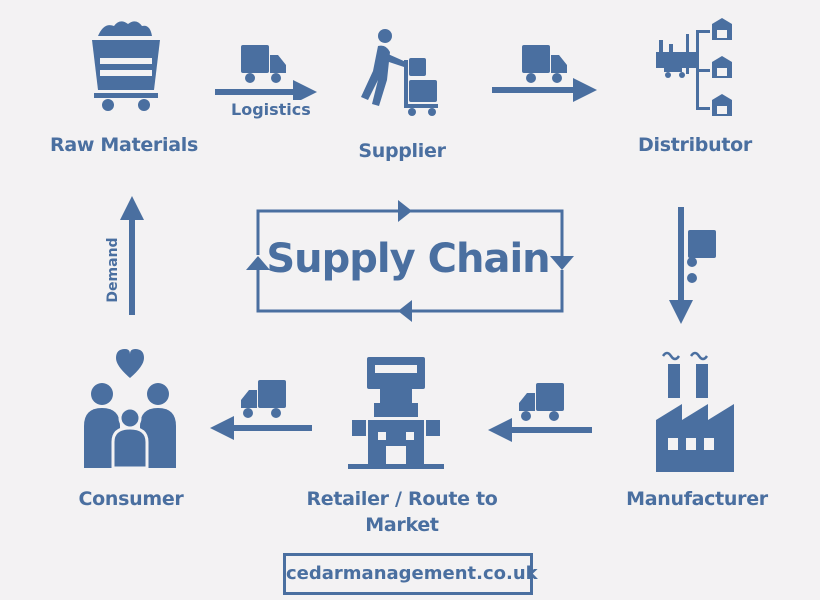 This screenshot has width=820, height=600. Describe the element at coordinates (124, 145) in the screenshot. I see `node-label-raw-materials: Raw Materials` at that location.